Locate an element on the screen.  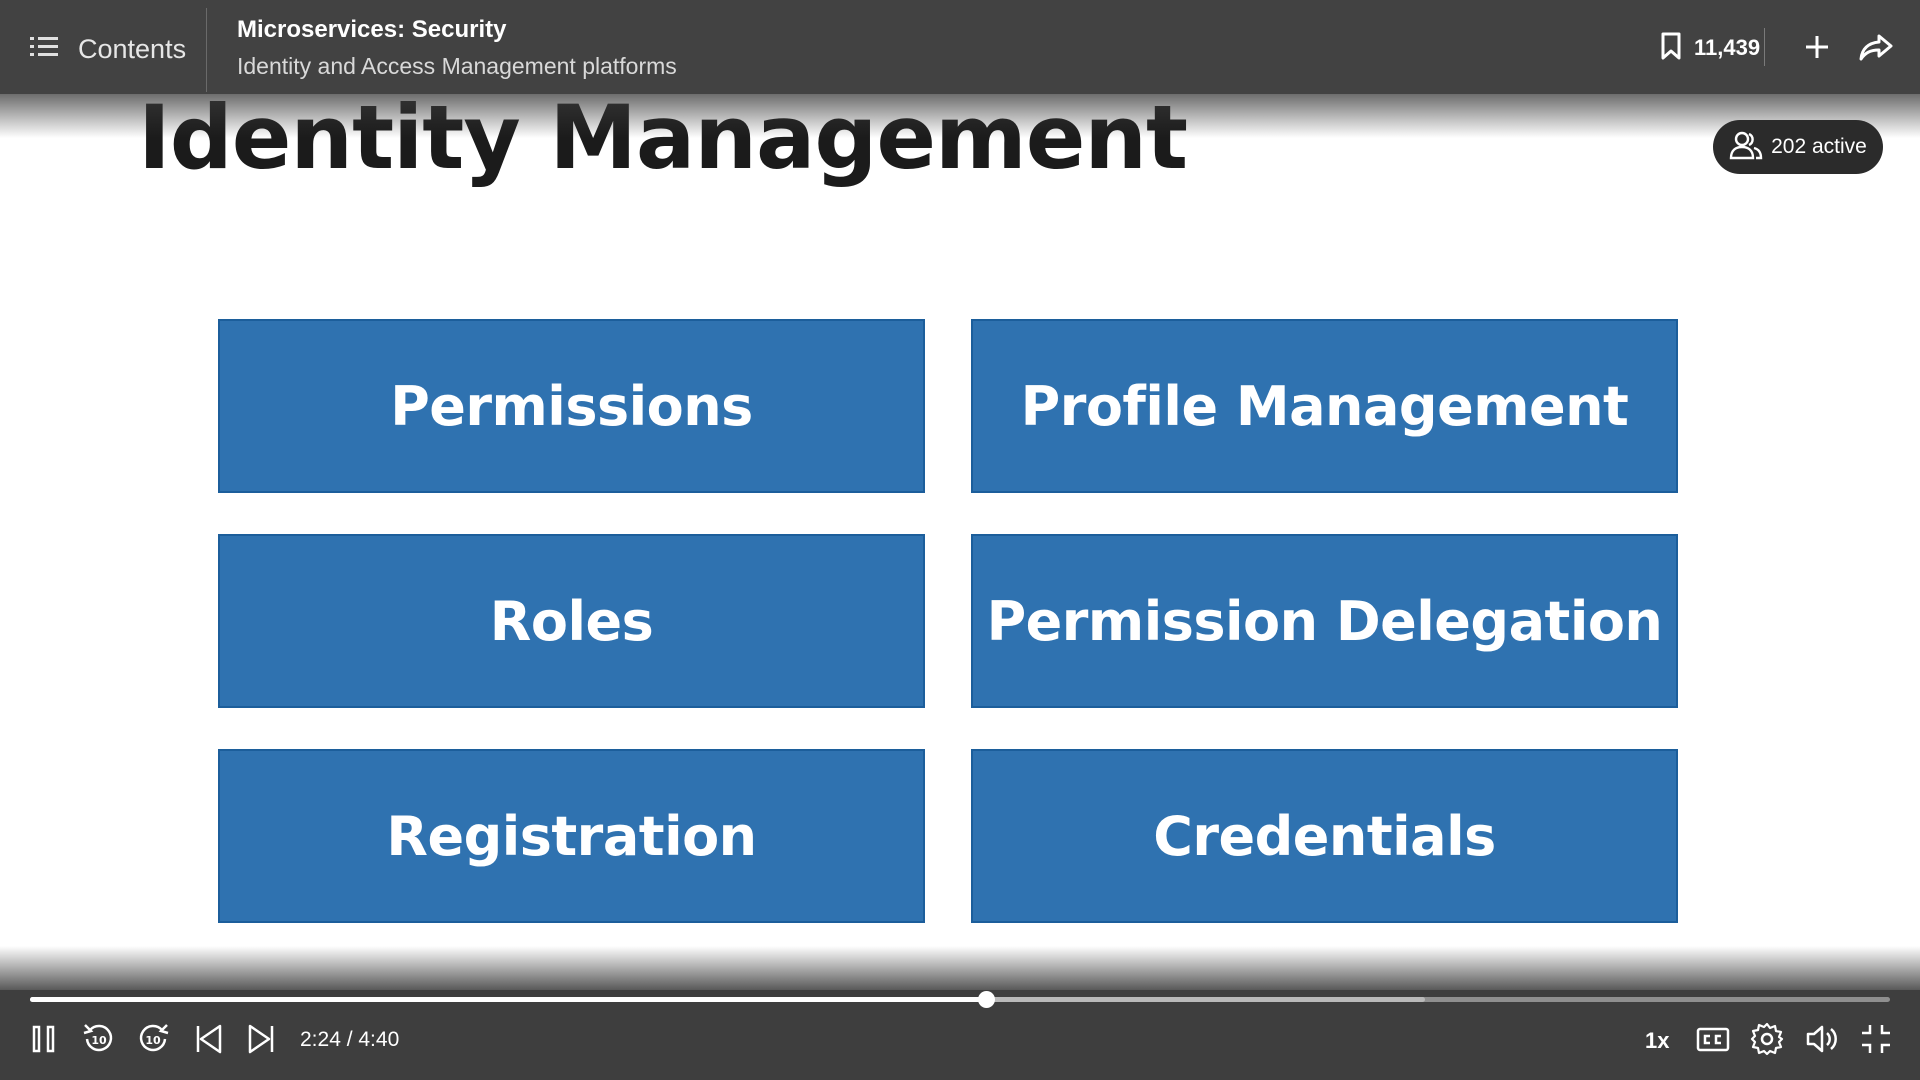
active-viewers-label: 202 active is located at coordinates (1819, 146).